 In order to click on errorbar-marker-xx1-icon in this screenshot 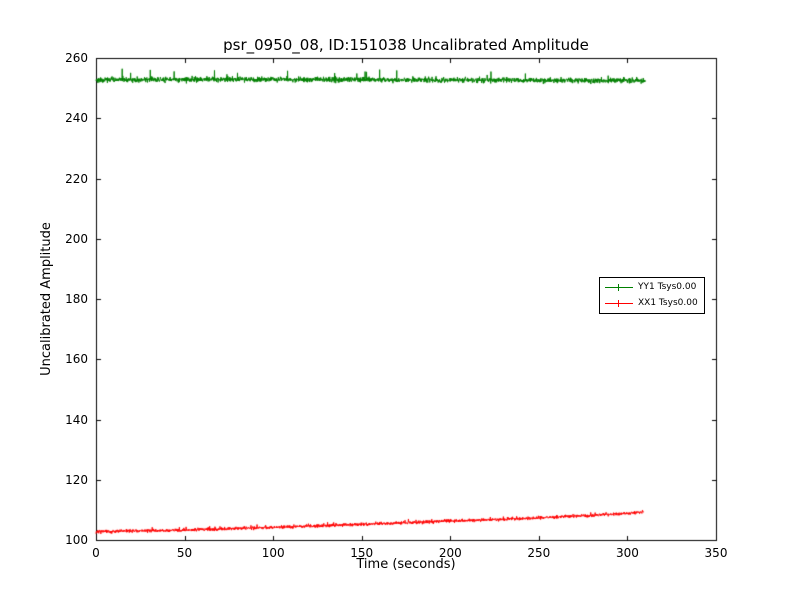, I will do `click(619, 303)`.